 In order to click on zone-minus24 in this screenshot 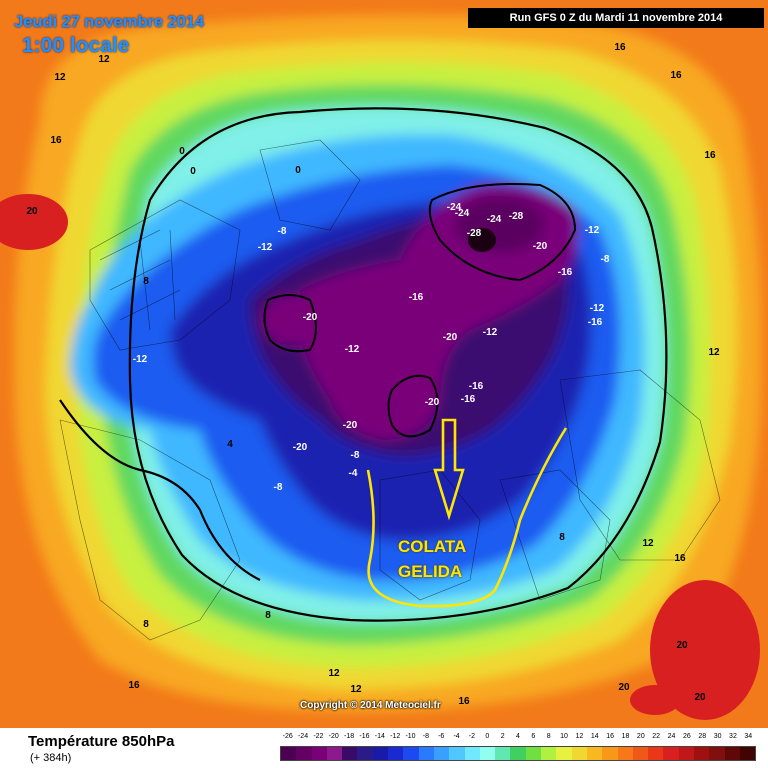, I will do `click(500, 225)`.